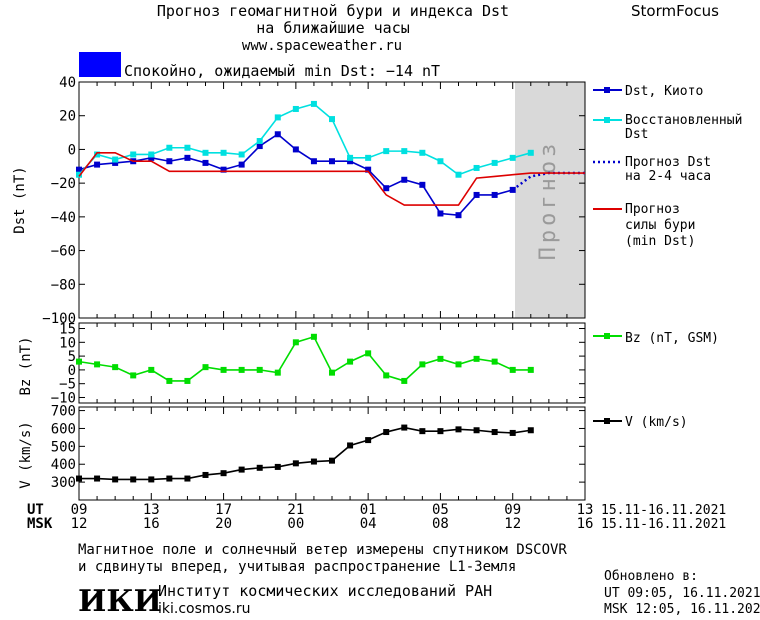  I want to click on y-tick-label: 400, so click(63, 465).